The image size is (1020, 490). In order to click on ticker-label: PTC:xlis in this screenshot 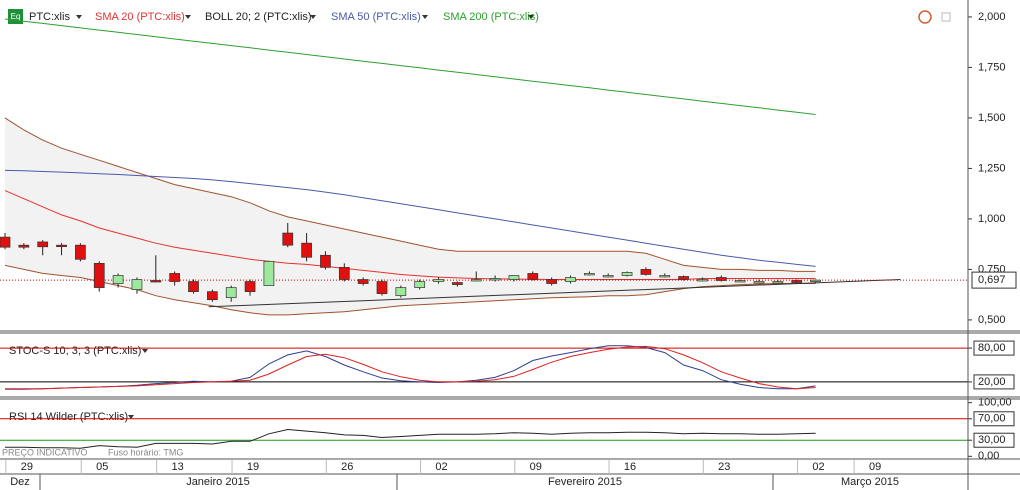, I will do `click(49, 17)`.